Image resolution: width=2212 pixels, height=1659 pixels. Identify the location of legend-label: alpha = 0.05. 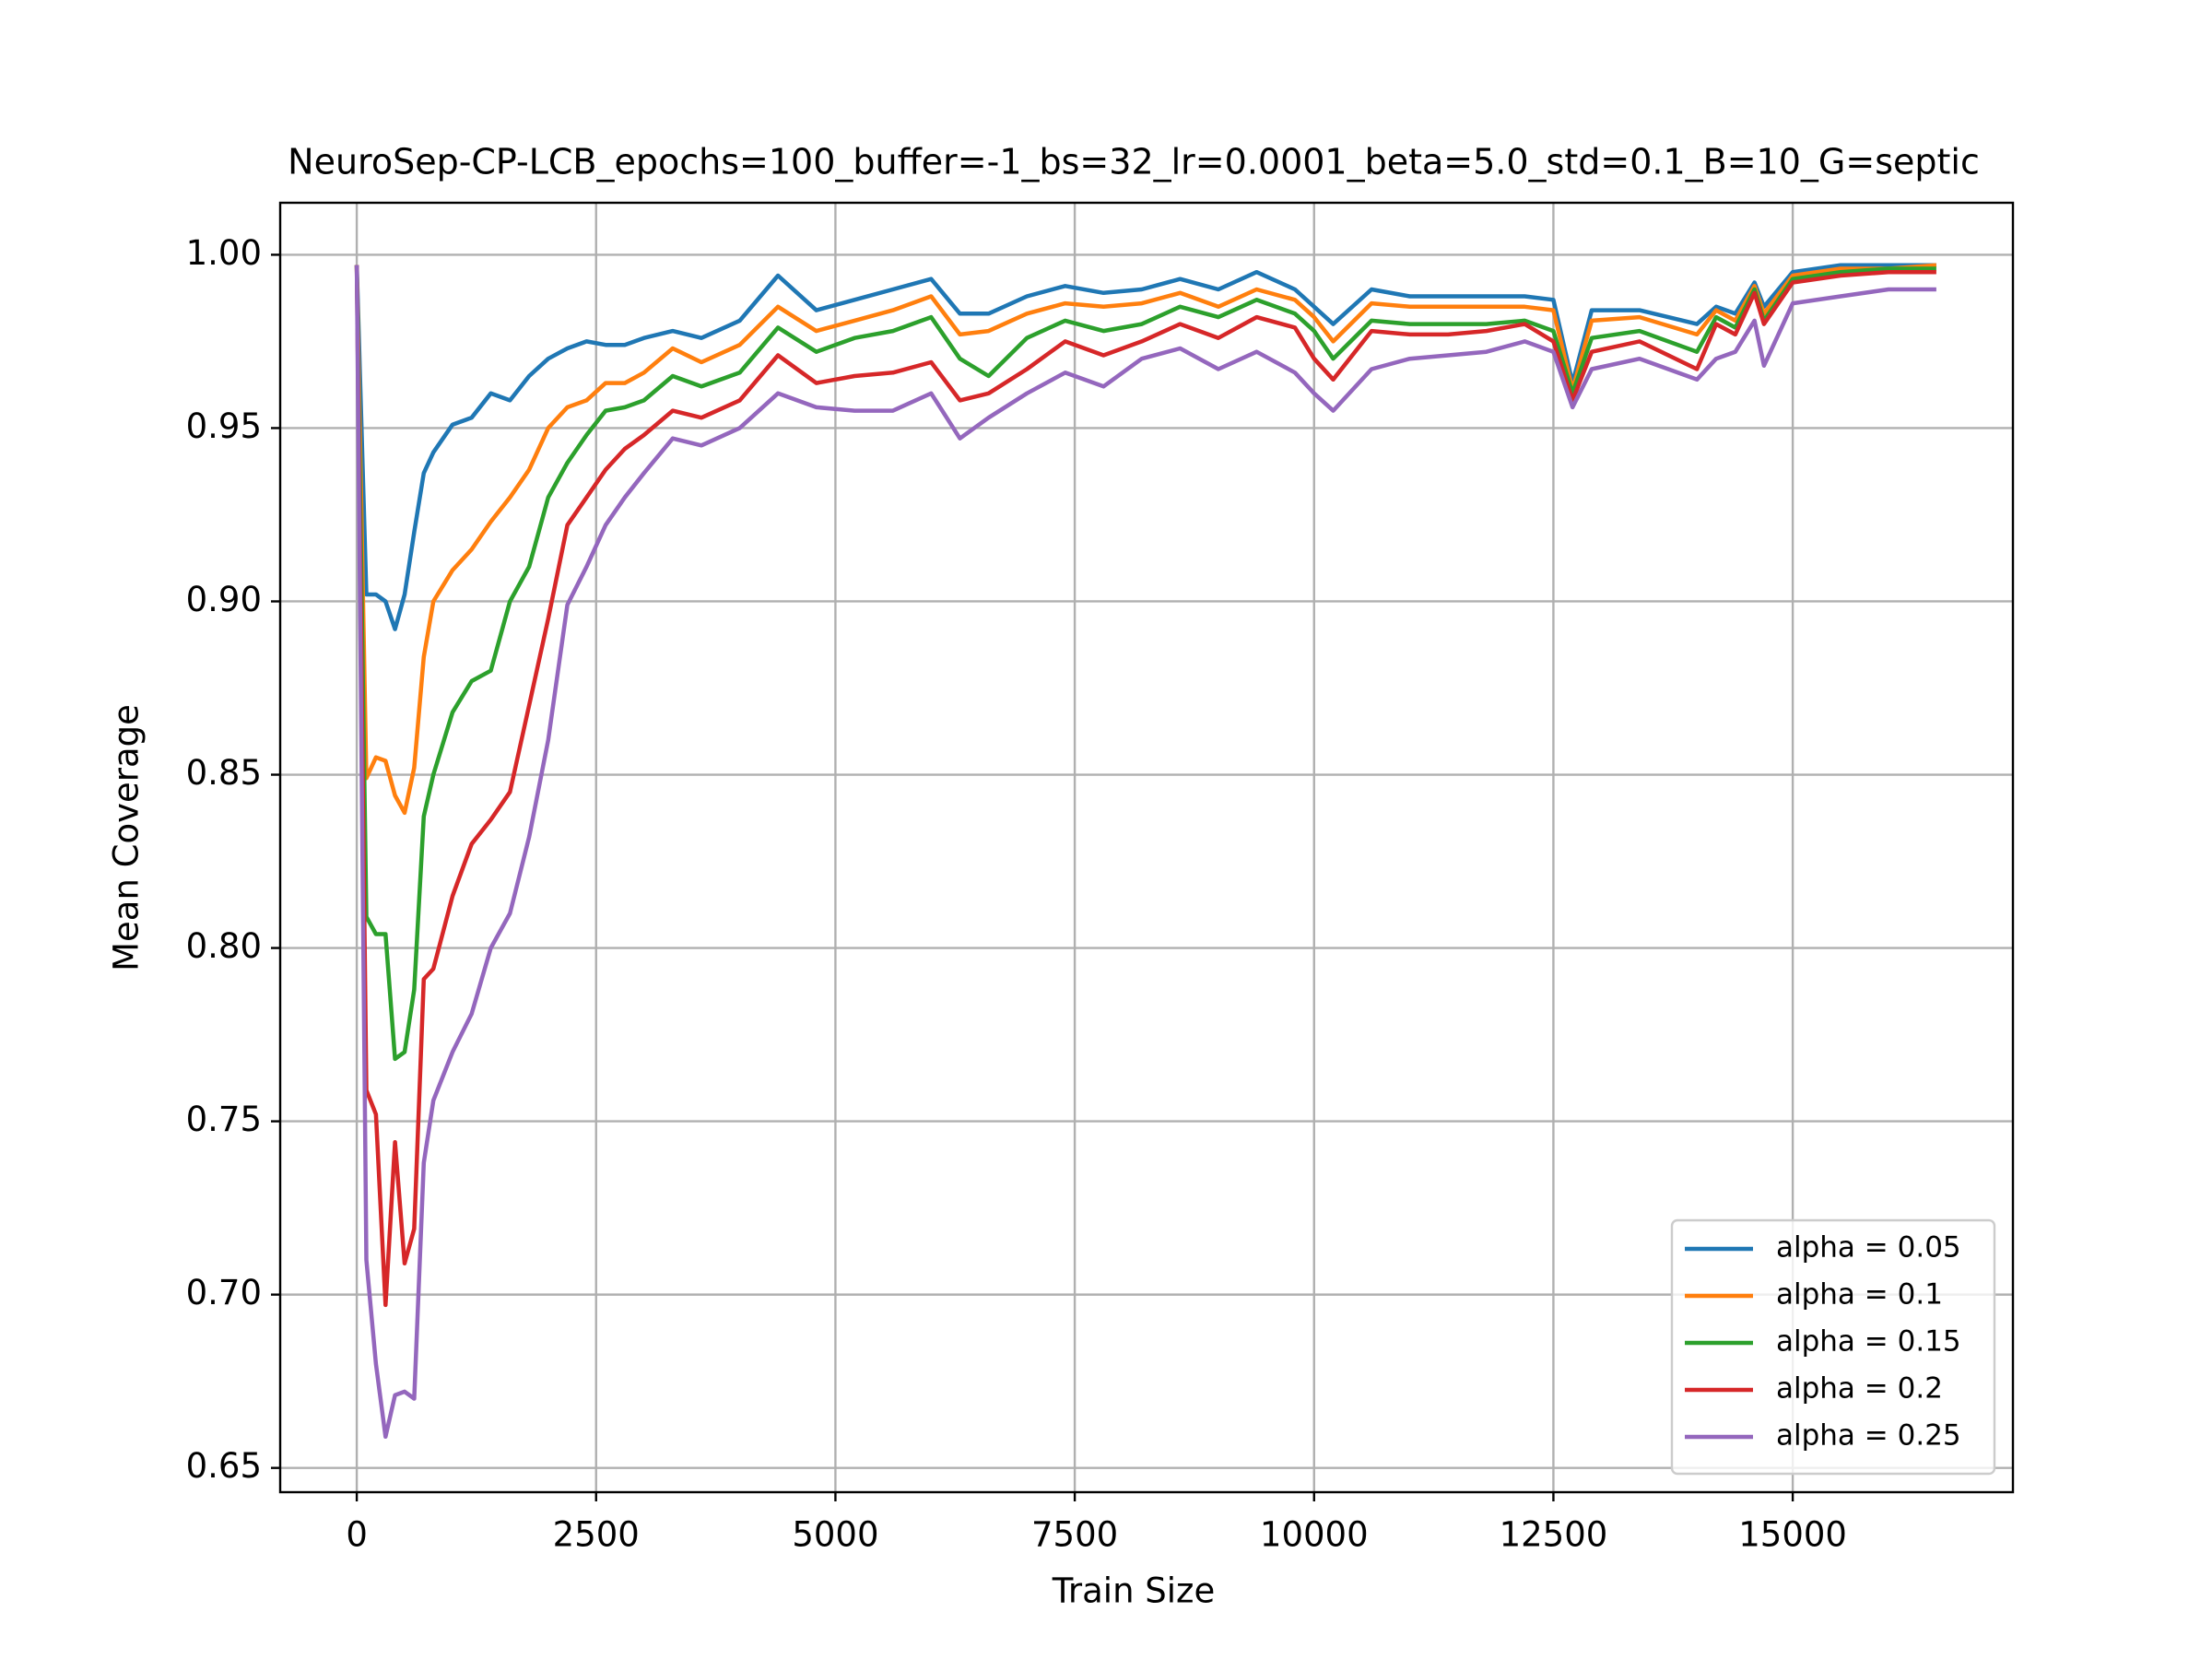
(1868, 1248).